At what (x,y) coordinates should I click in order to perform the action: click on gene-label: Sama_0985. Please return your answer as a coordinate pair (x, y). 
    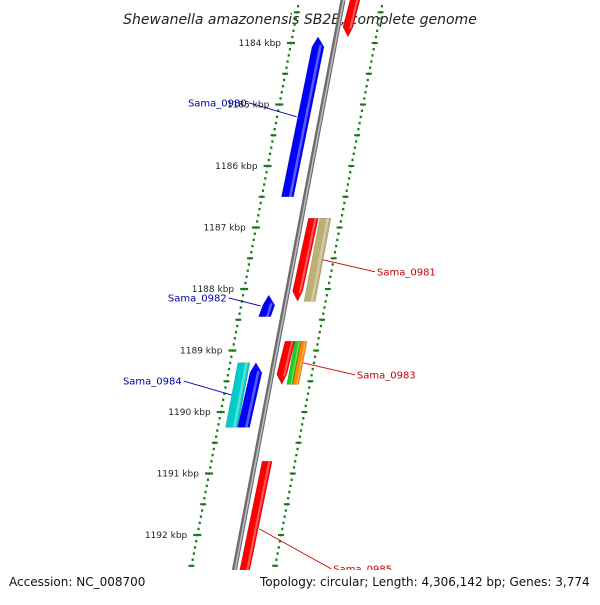
    Looking at the image, I should click on (362, 569).